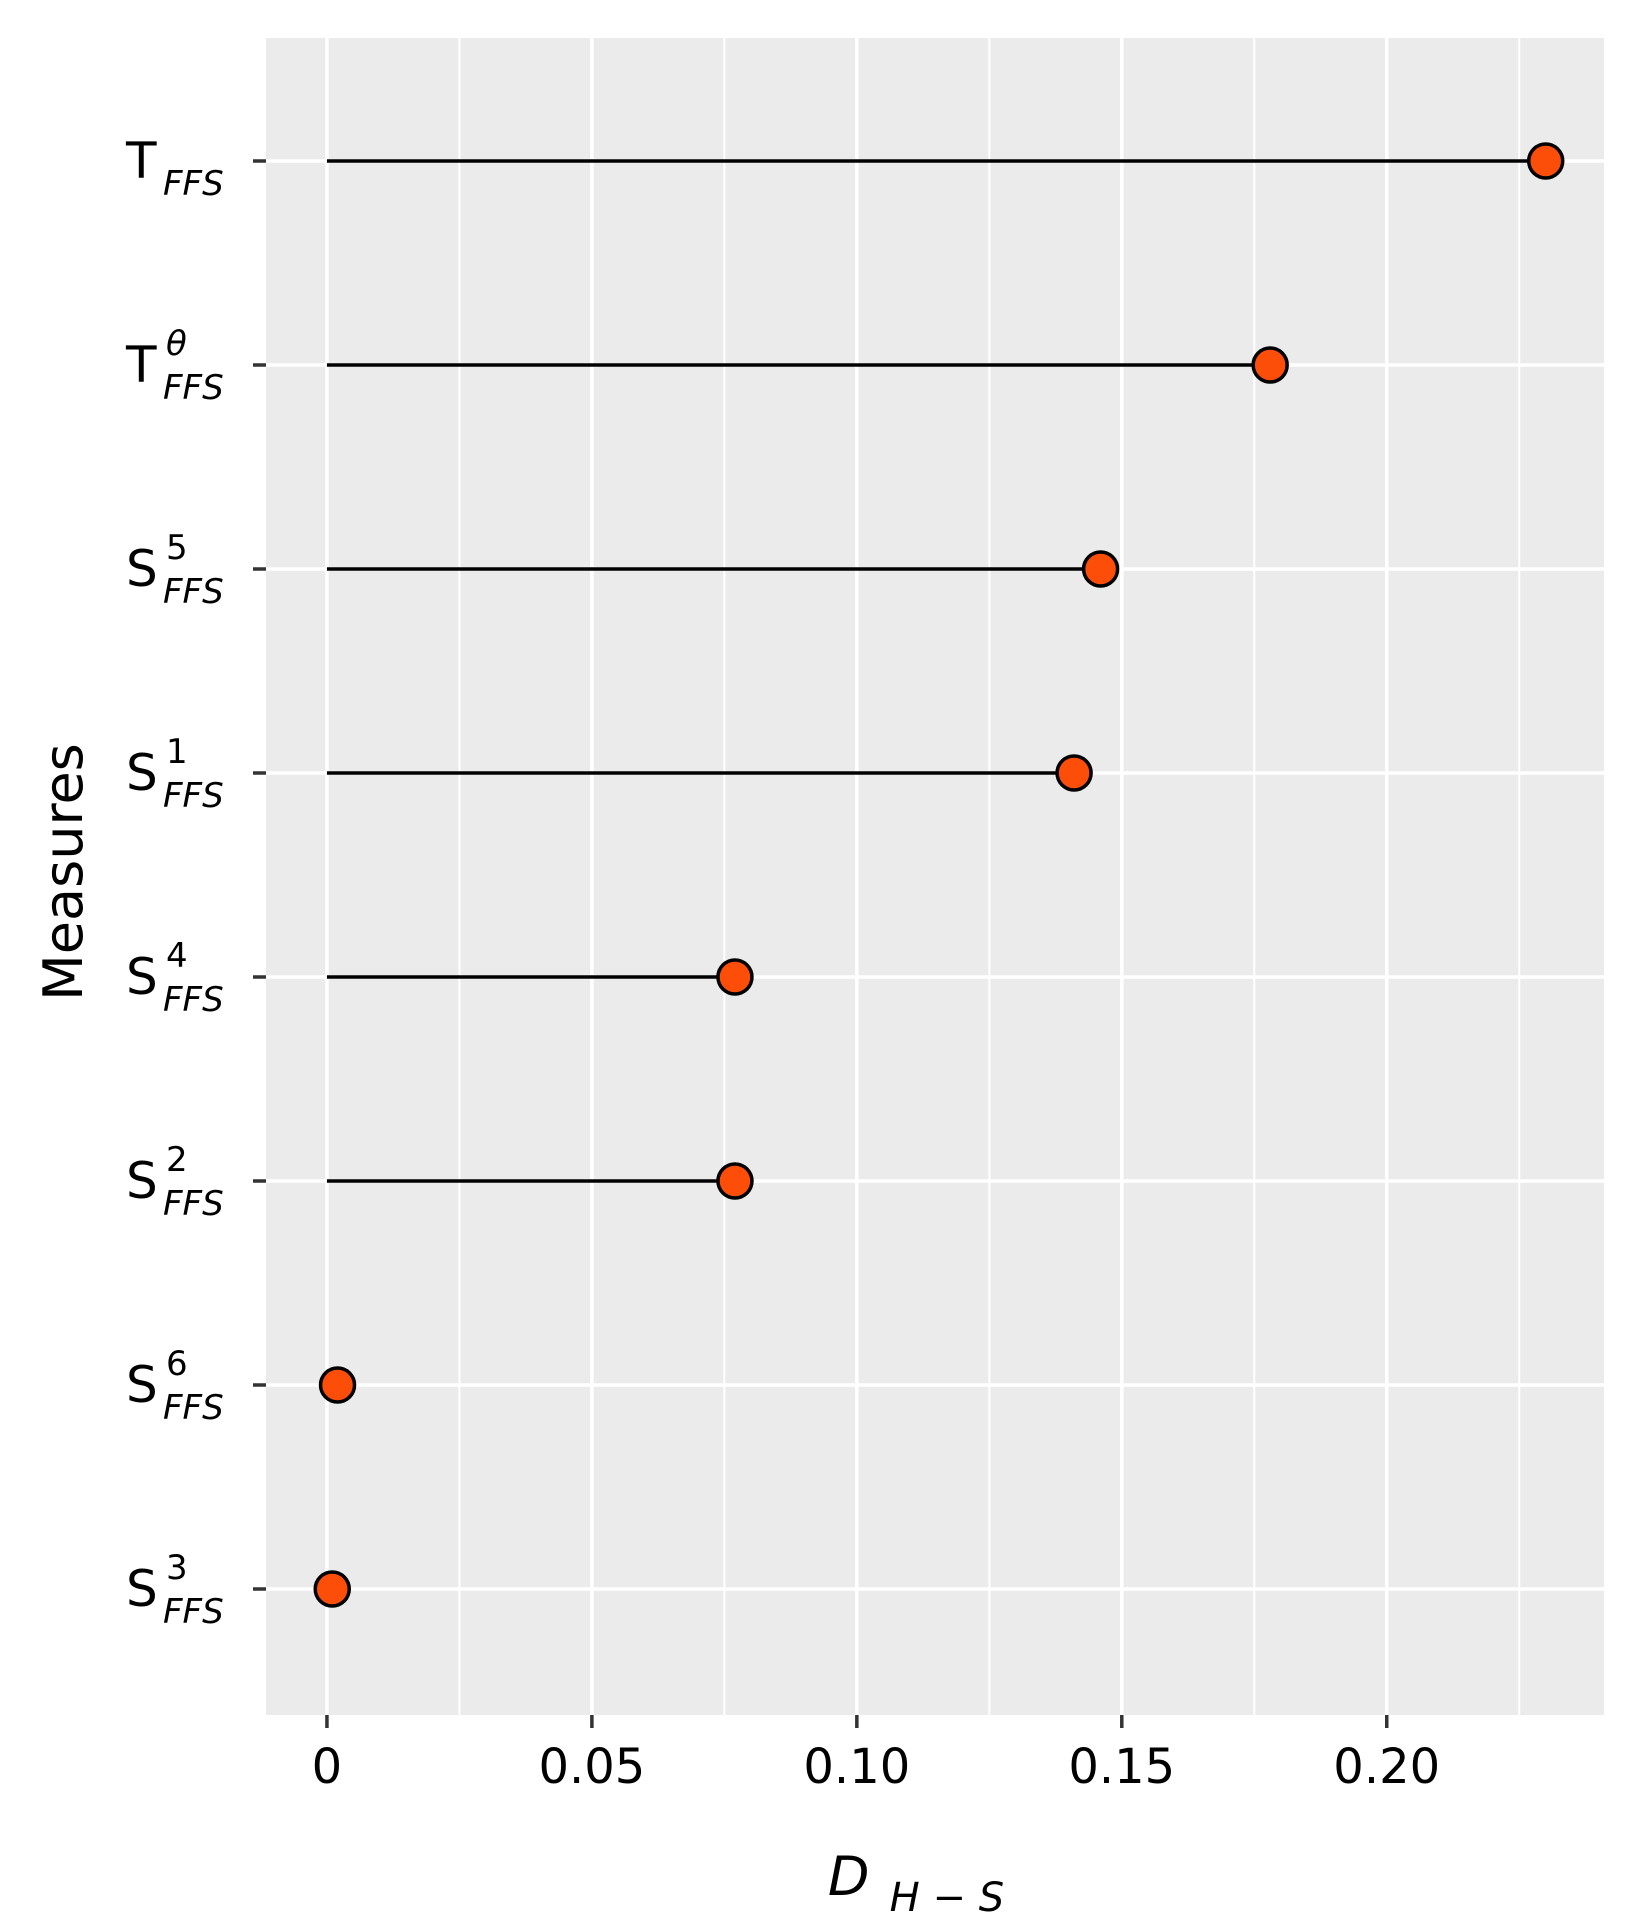  I want to click on y-tick-label-sup: 2, so click(177, 1160).